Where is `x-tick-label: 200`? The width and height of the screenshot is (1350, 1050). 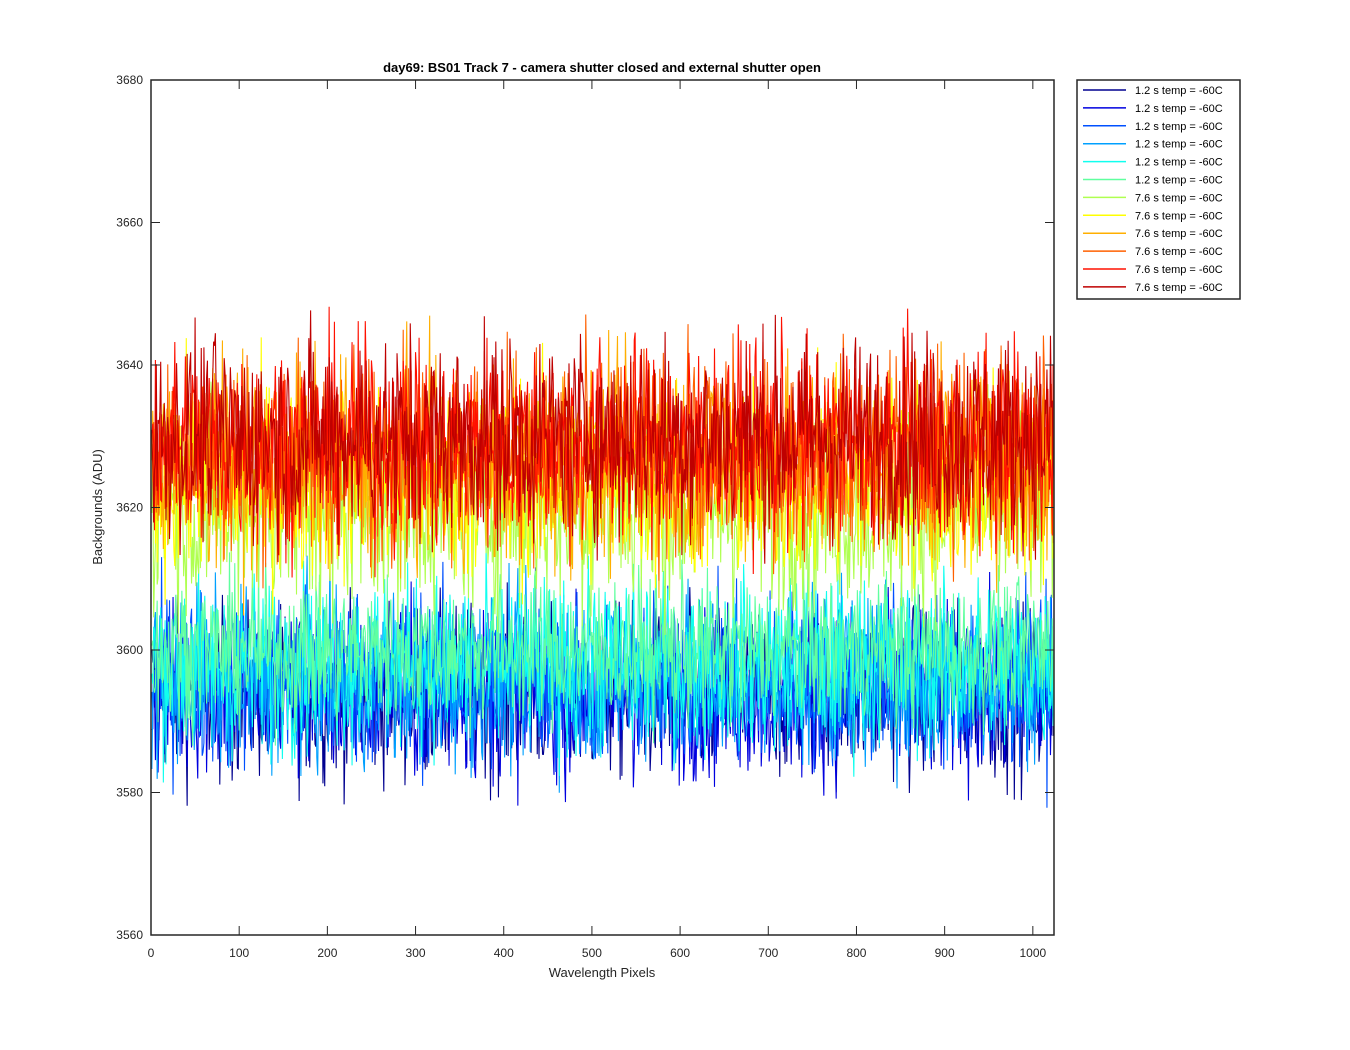 x-tick-label: 200 is located at coordinates (327, 953).